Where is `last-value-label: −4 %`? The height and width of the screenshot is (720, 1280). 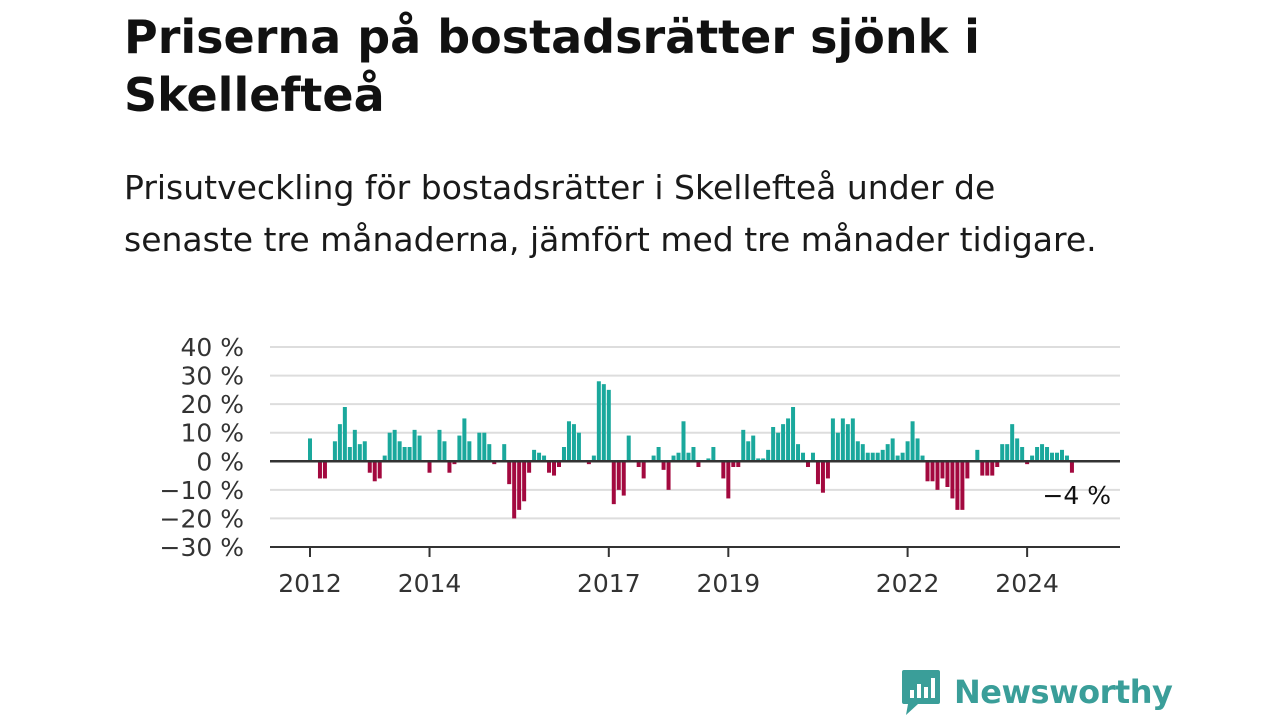 last-value-label: −4 % is located at coordinates (1076, 495).